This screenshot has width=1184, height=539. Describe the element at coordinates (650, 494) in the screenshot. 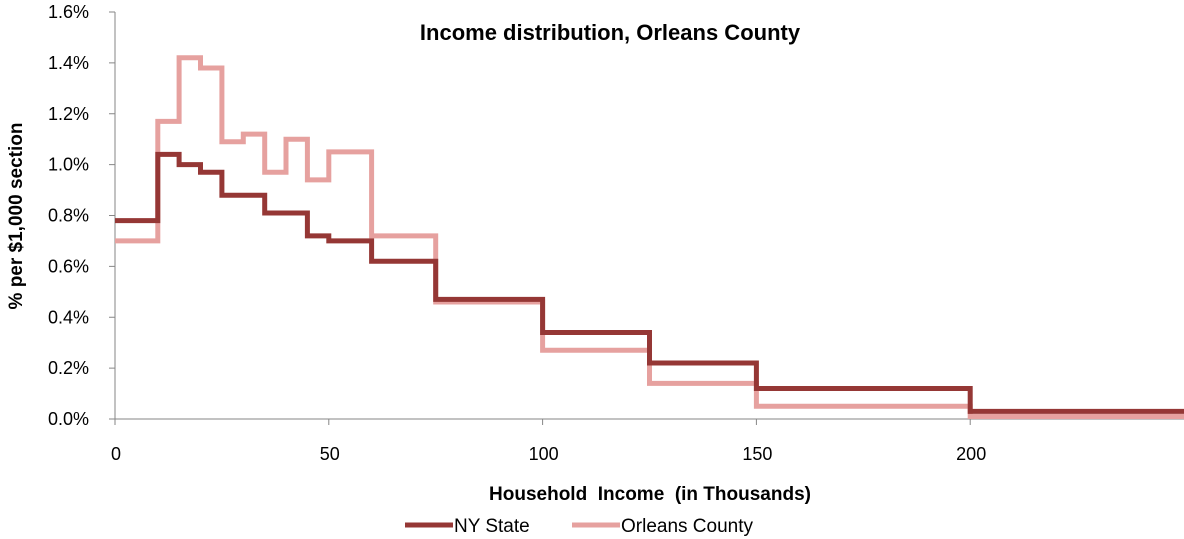

I see `x-axis-title: Household Income (in Thousands)` at that location.